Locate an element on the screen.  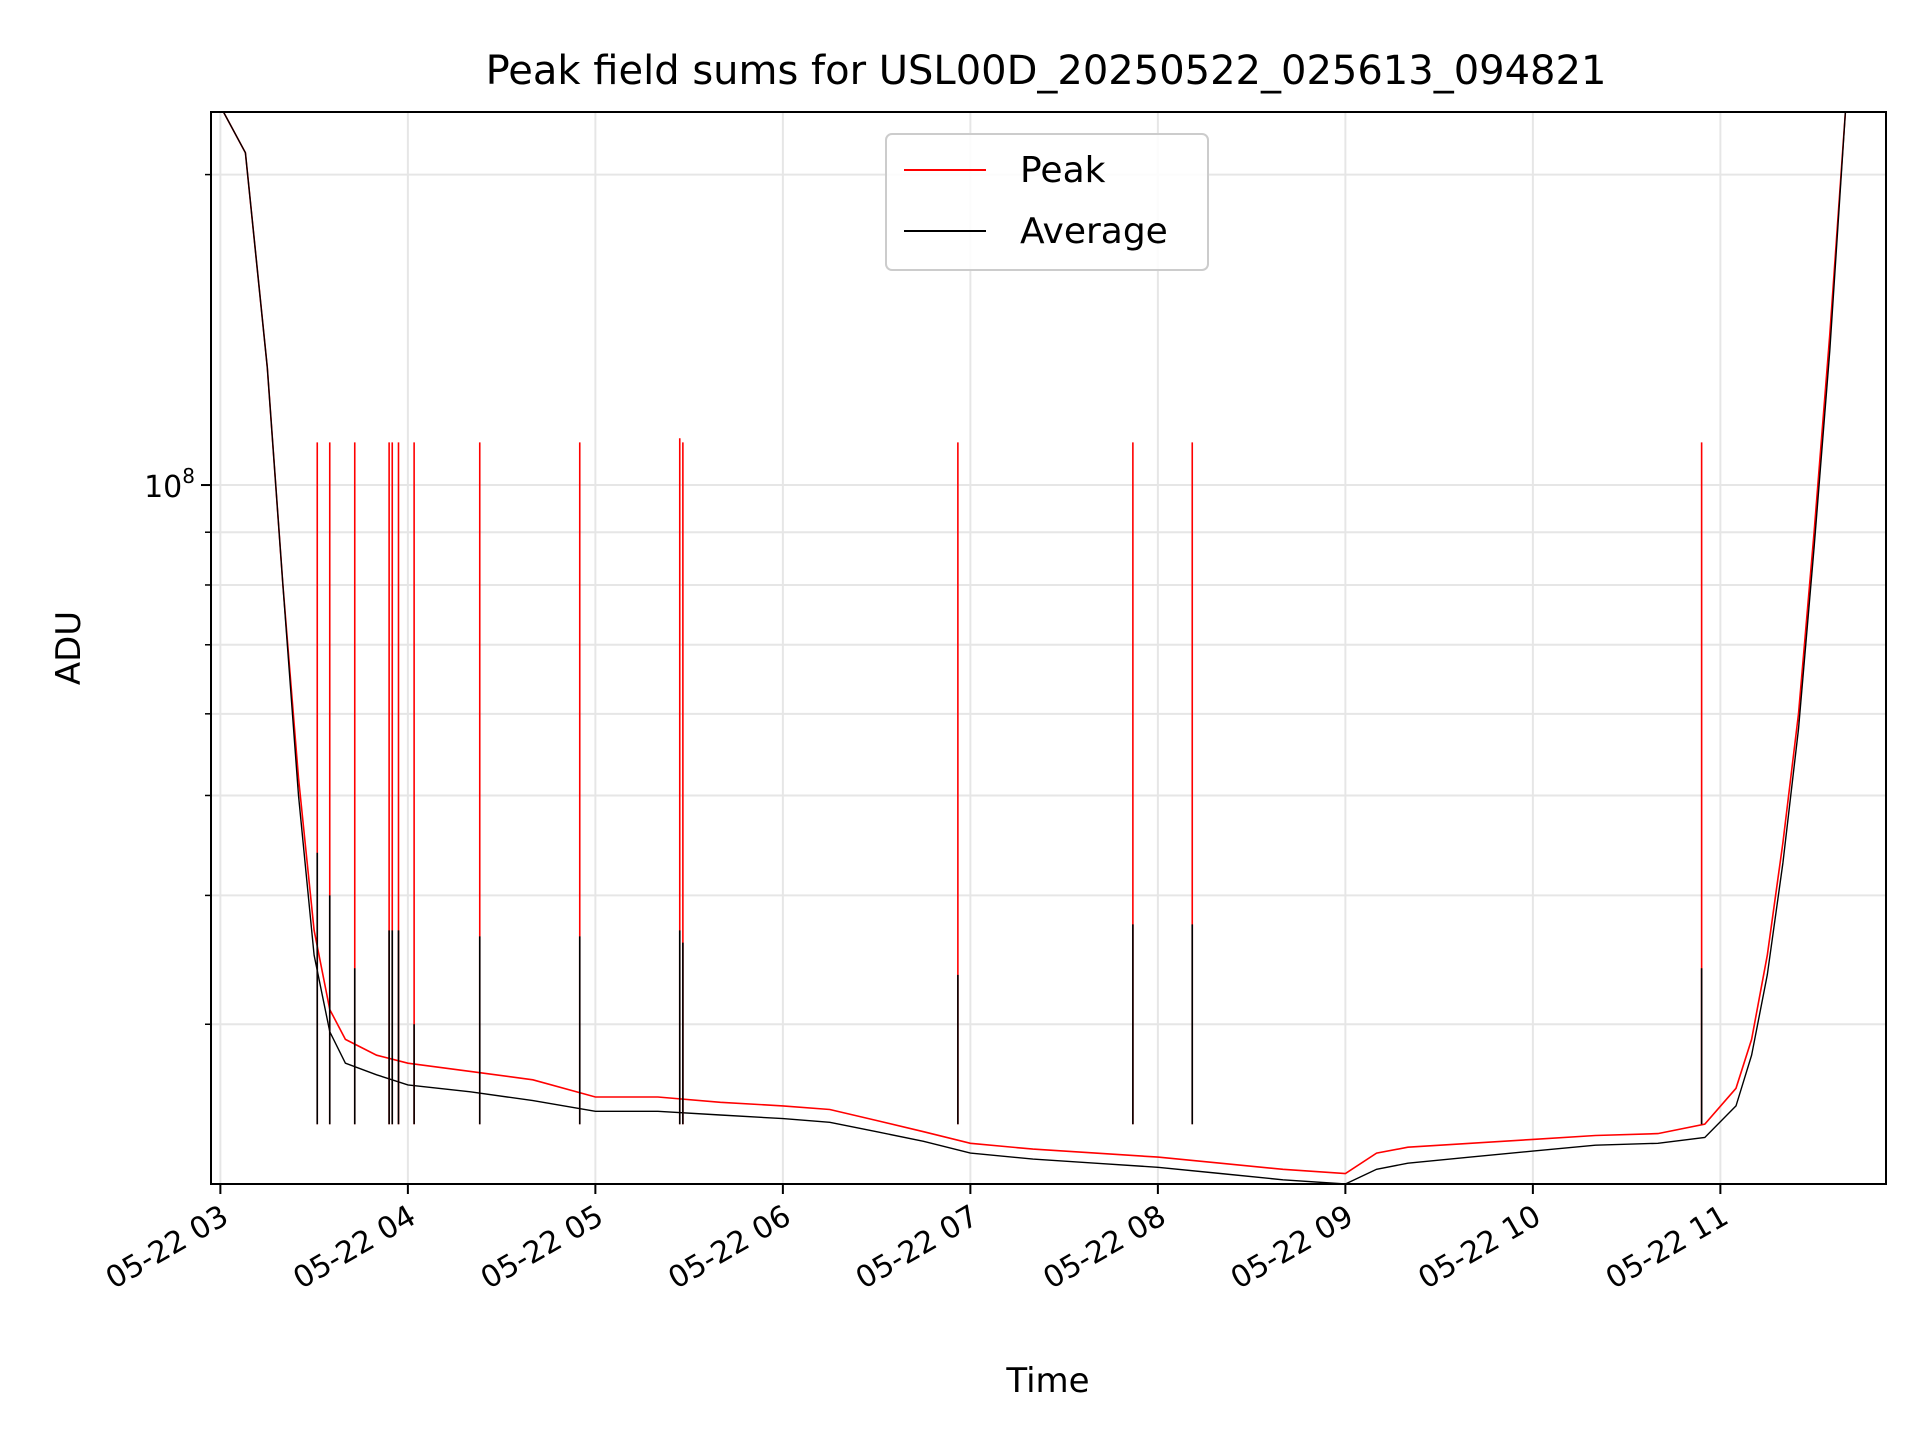
y-tick-label: 108 is located at coordinates (169, 484).